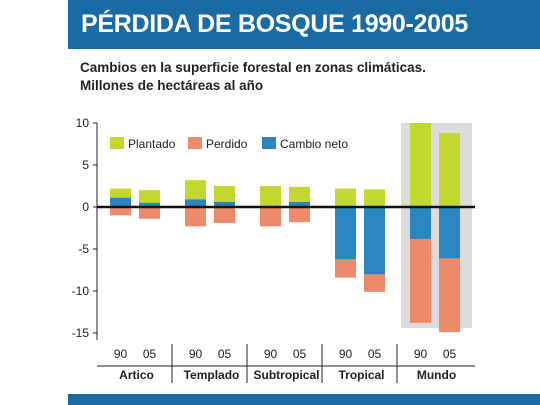 This screenshot has width=540, height=405. I want to click on title-banner: PÉRDIDA DE BOSQUE 1990-2005, so click(304, 24).